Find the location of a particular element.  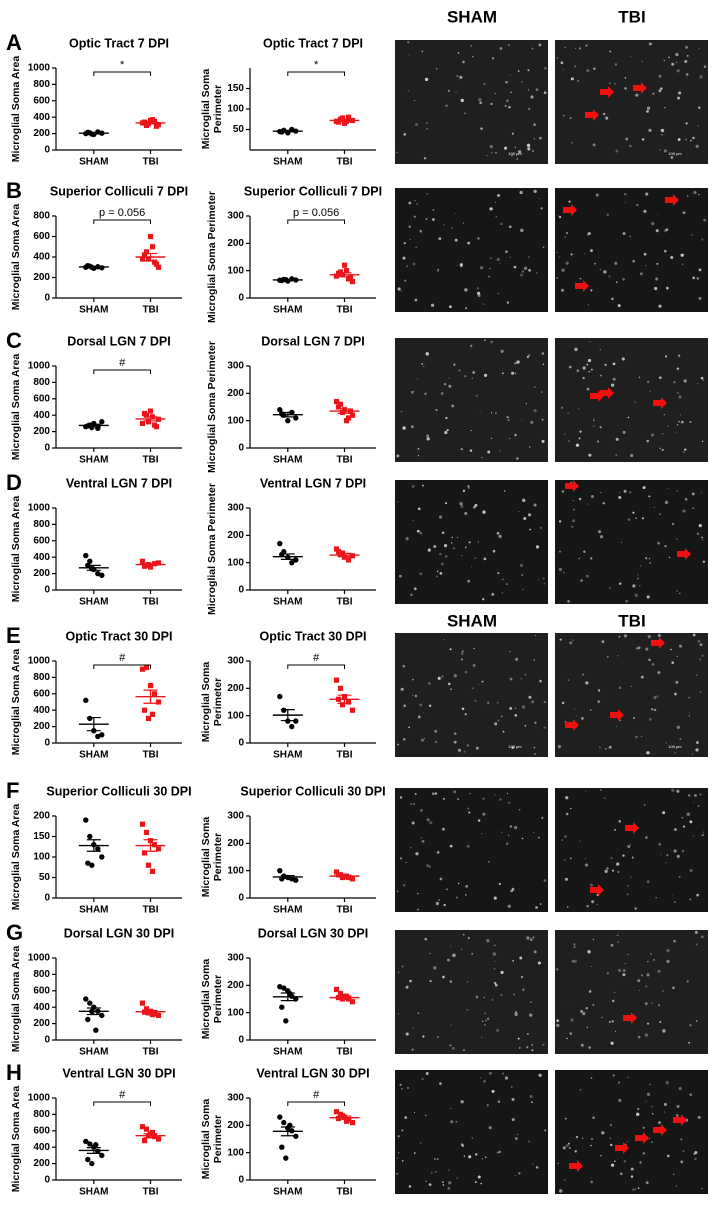

y-tick-label: 400 is located at coordinates (41, 710).